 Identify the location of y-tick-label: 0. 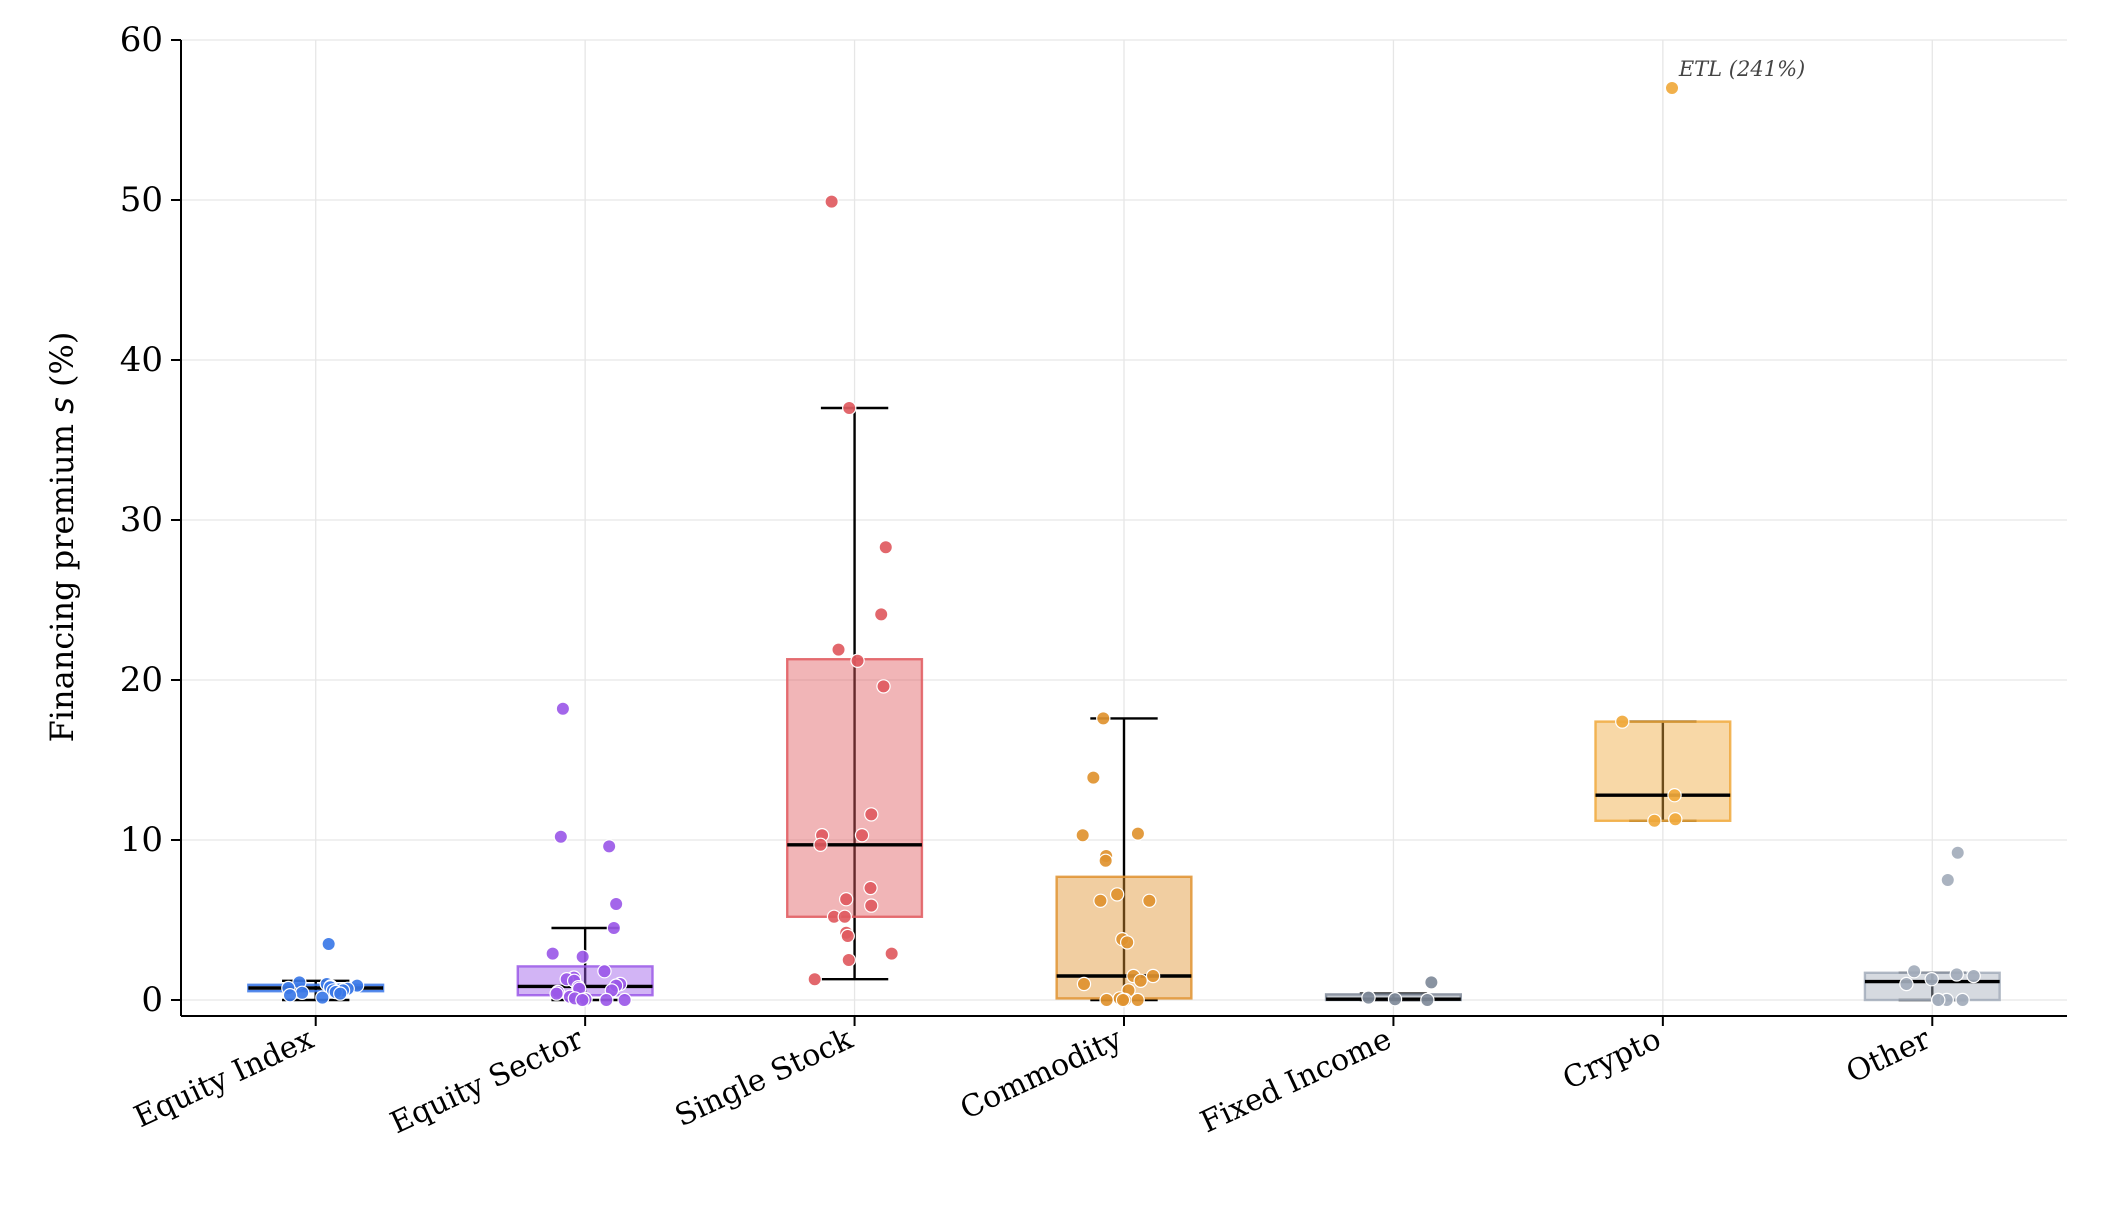
(152, 1000).